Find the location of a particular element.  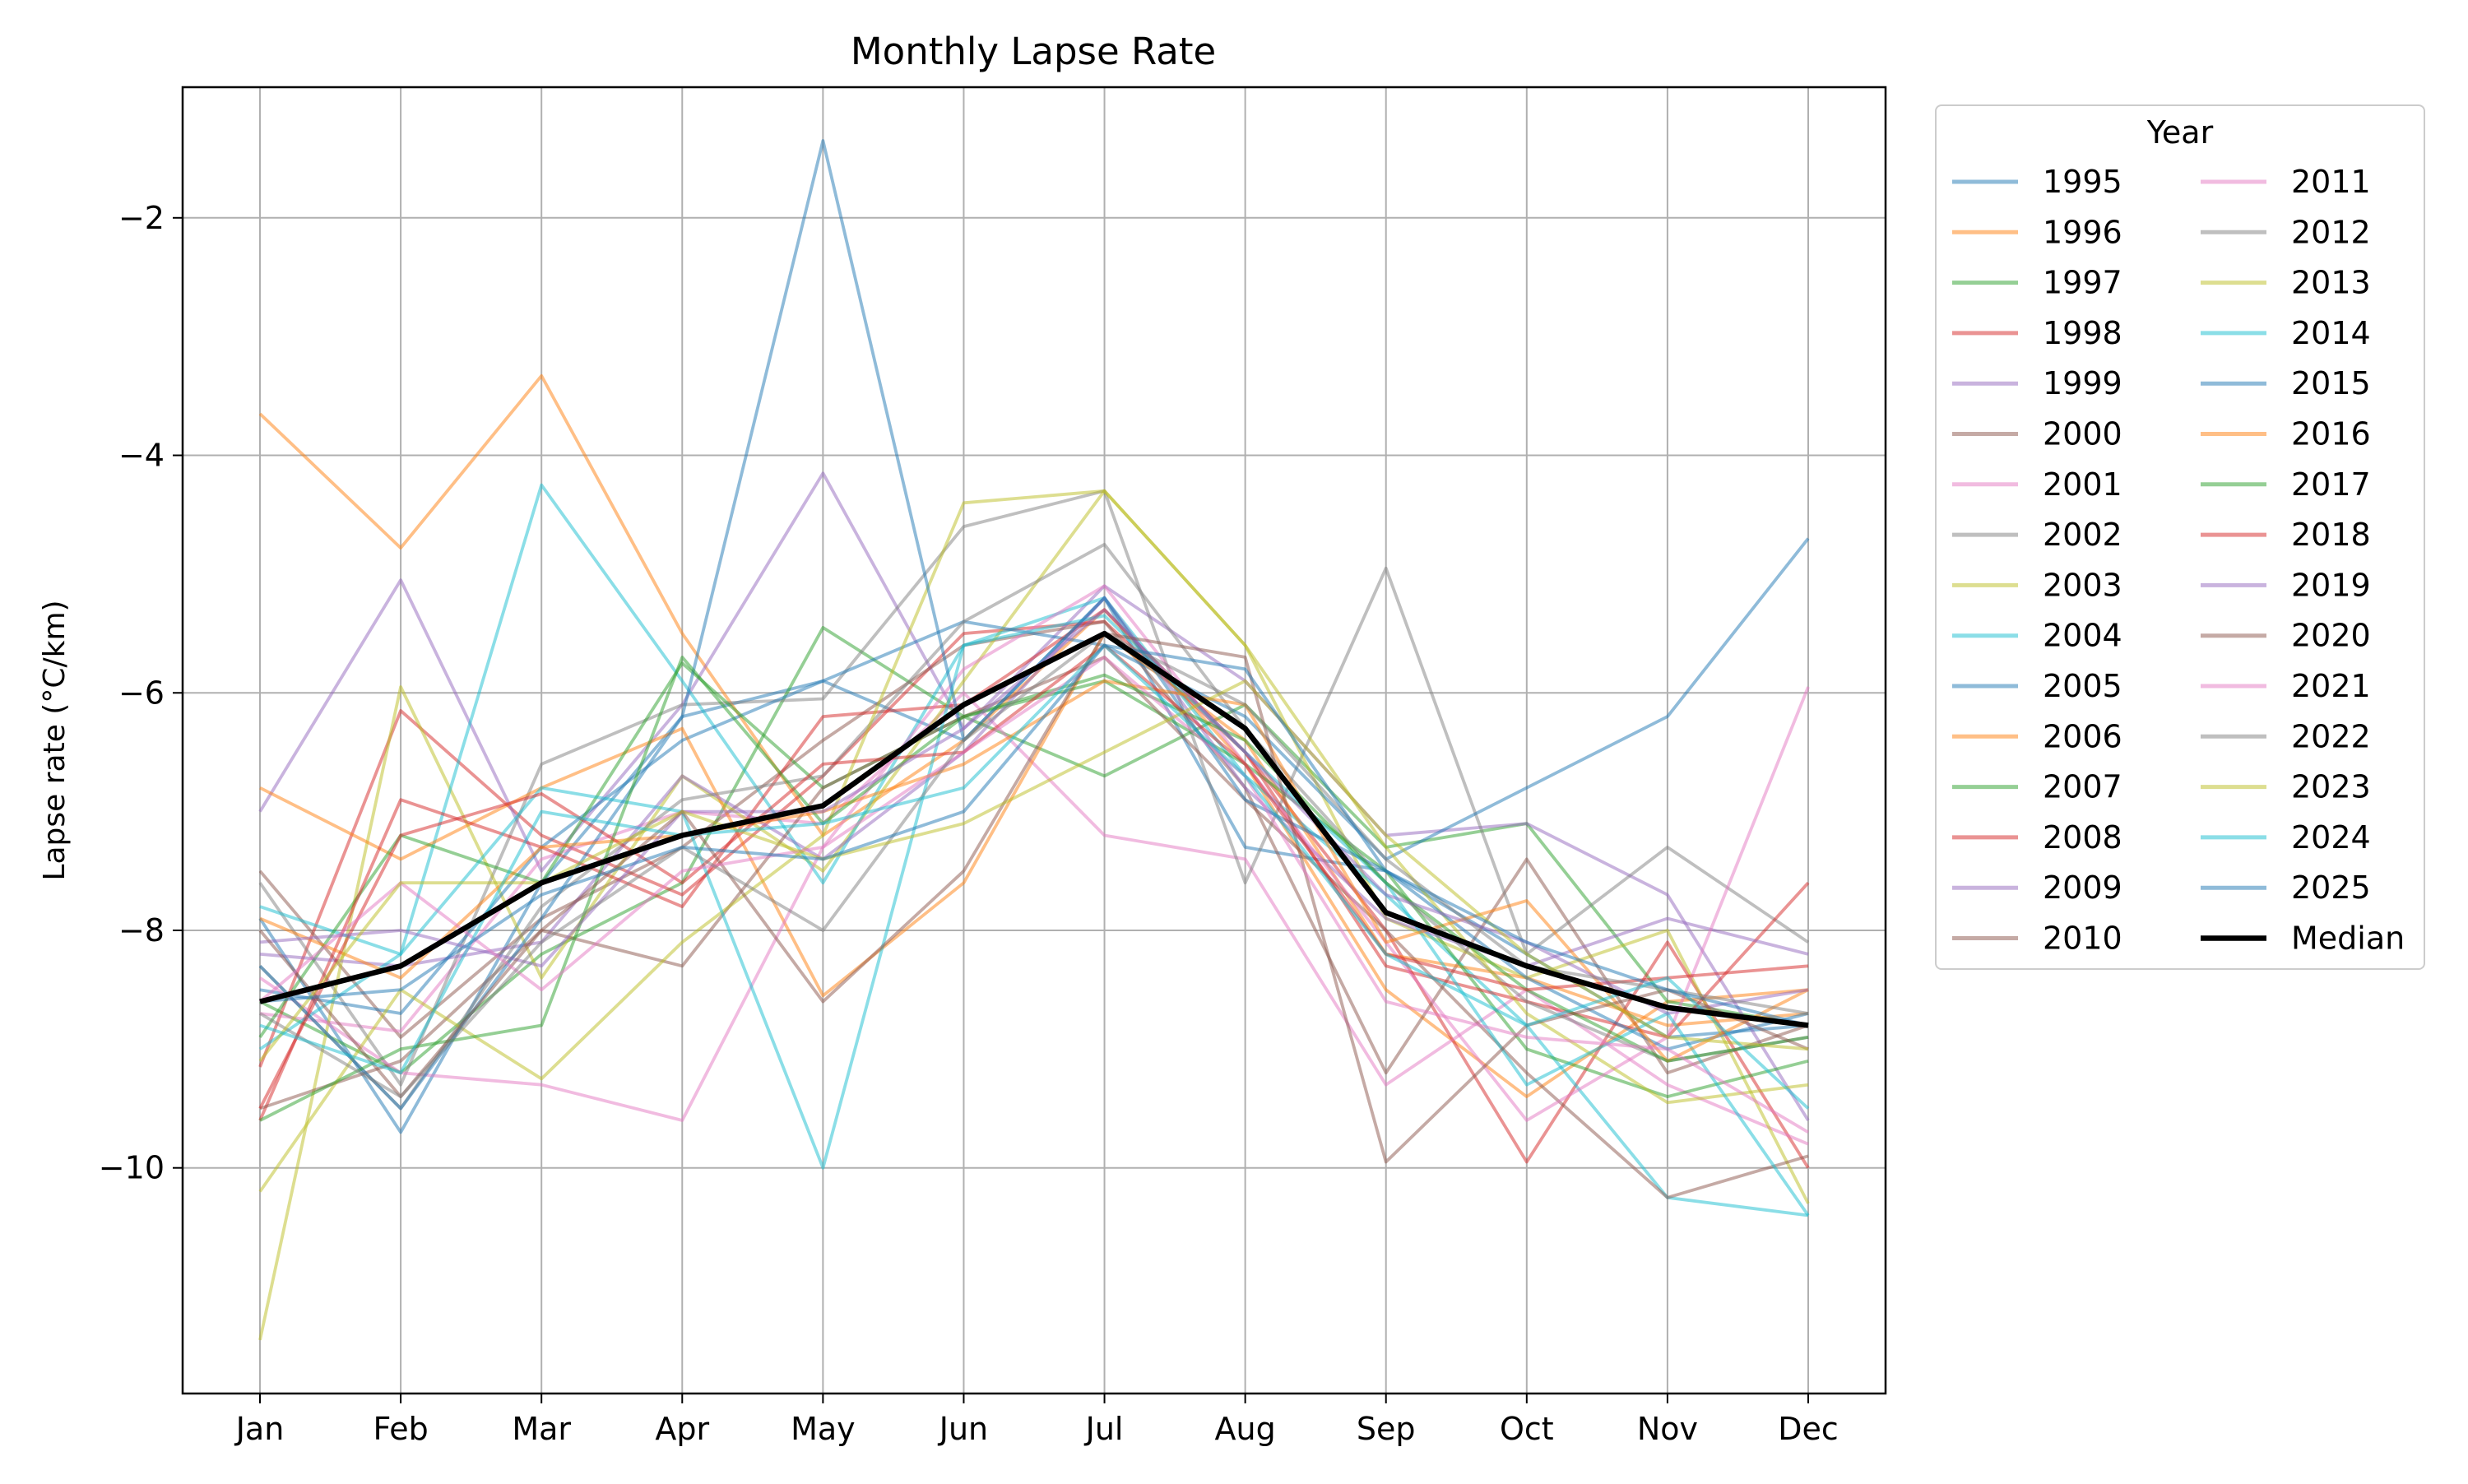

legend-label-2021: 2021 is located at coordinates (2331, 686).